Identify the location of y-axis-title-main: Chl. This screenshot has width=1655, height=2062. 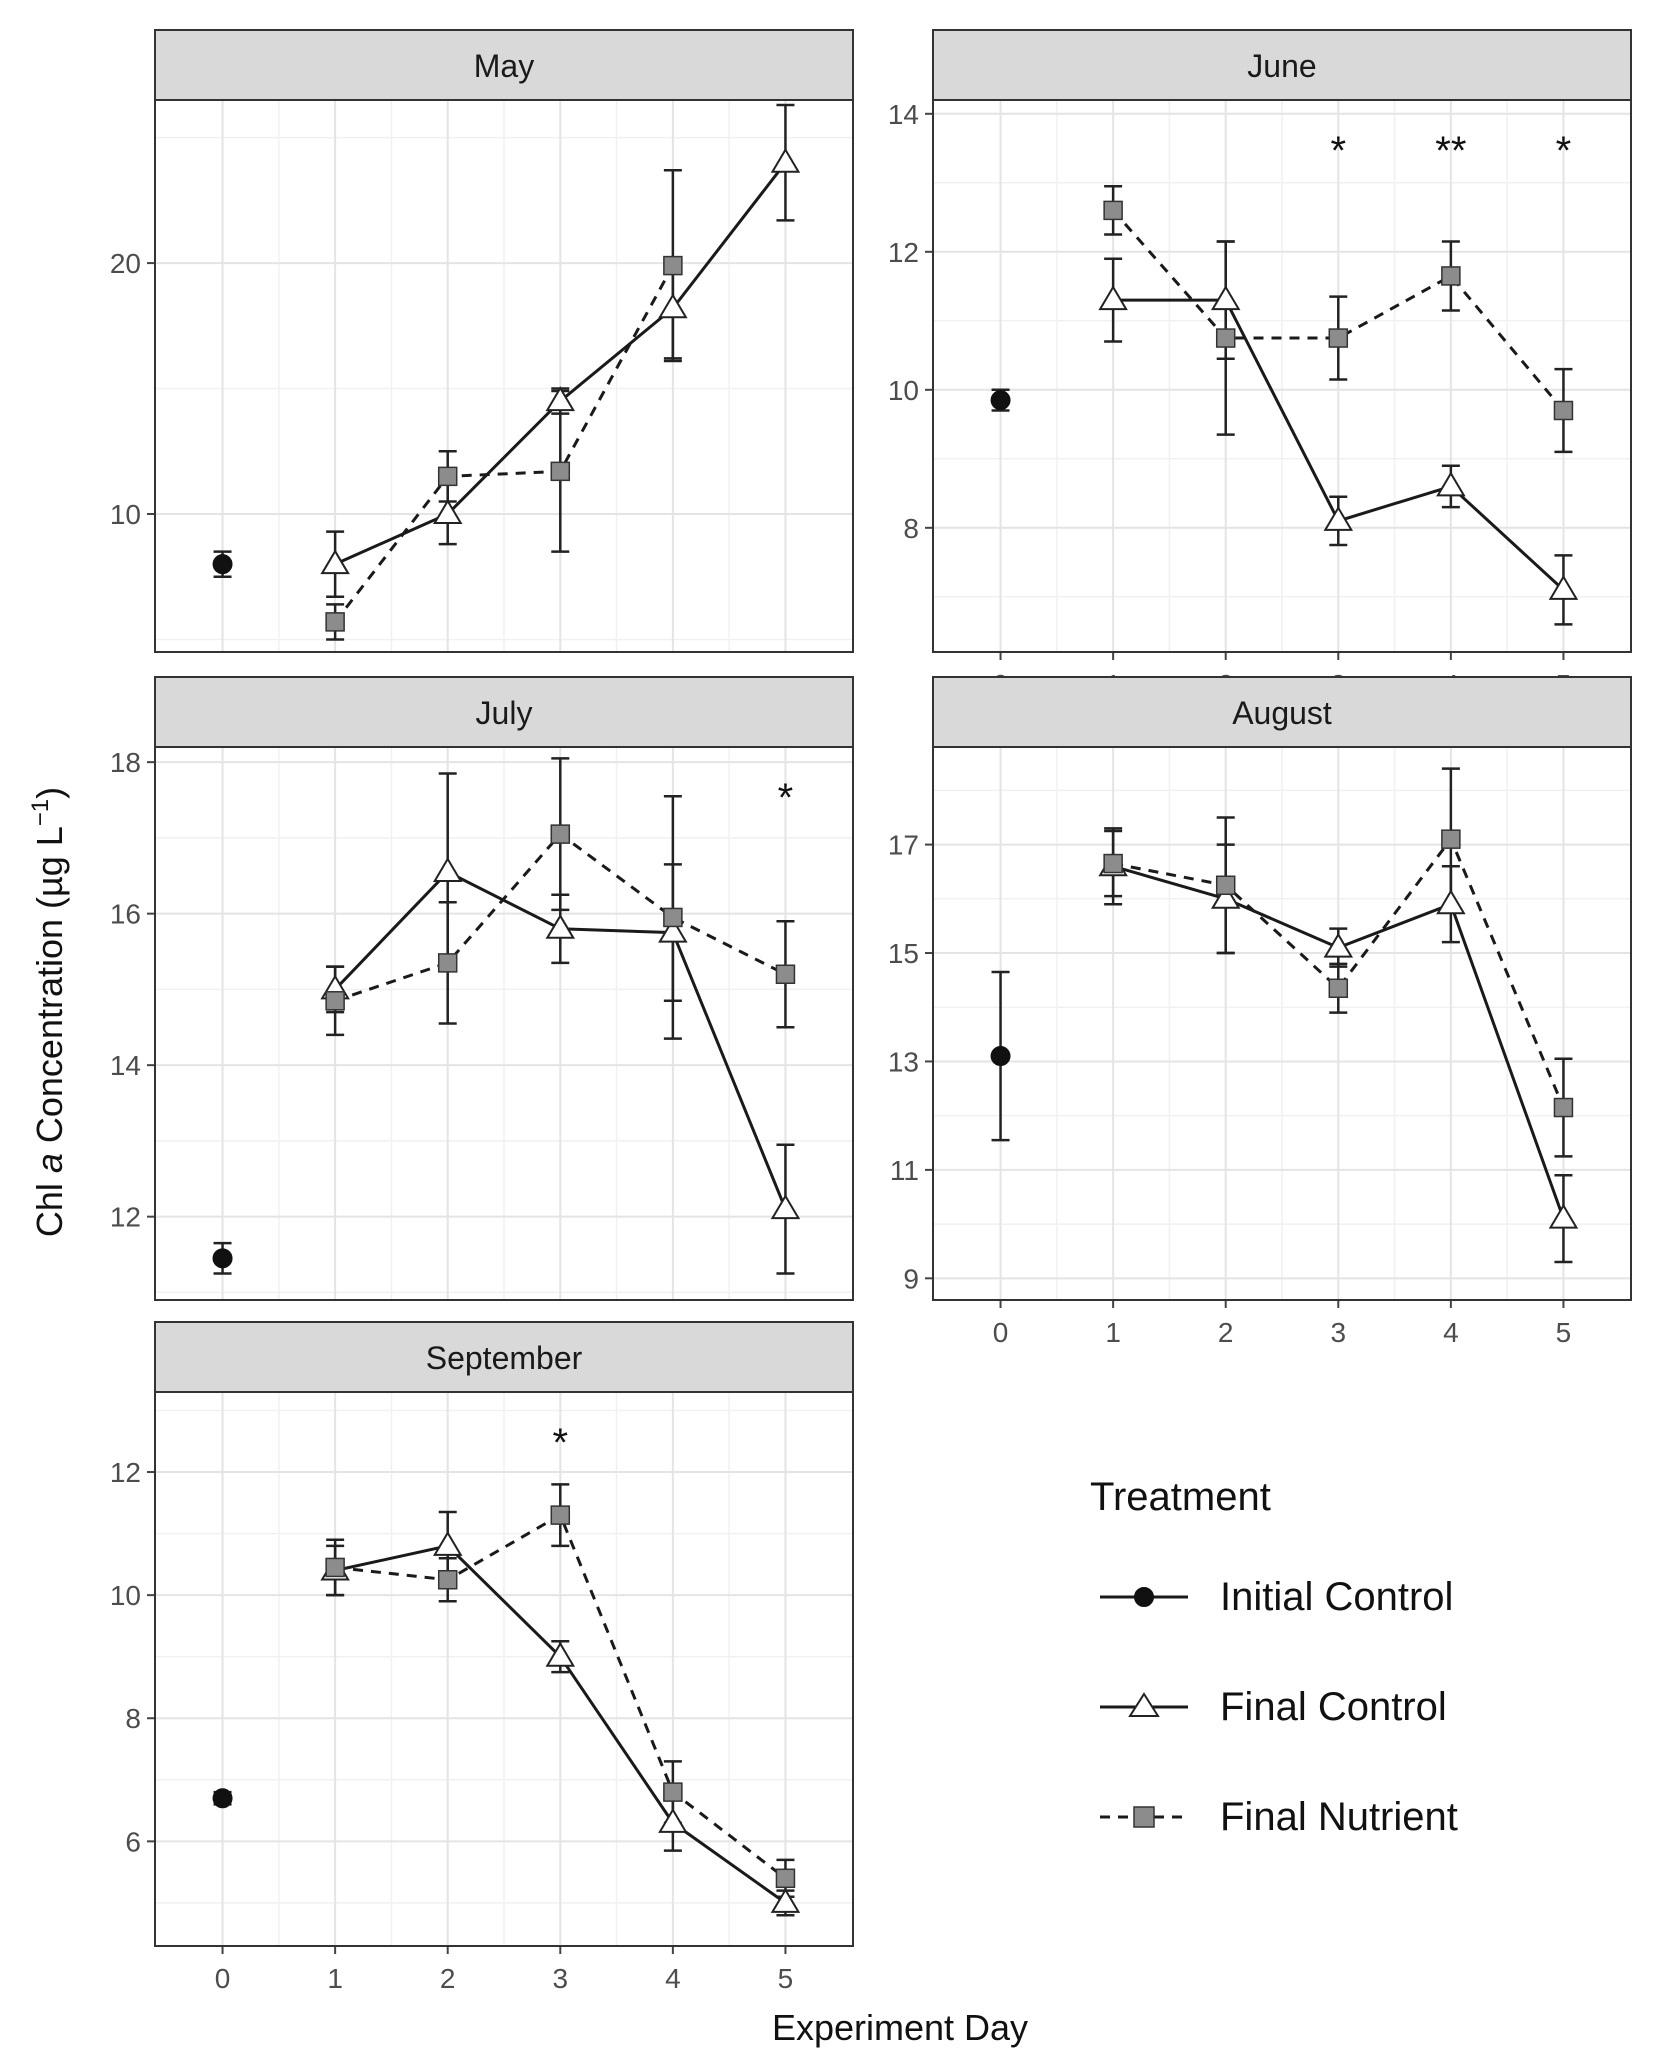
(49, 1205).